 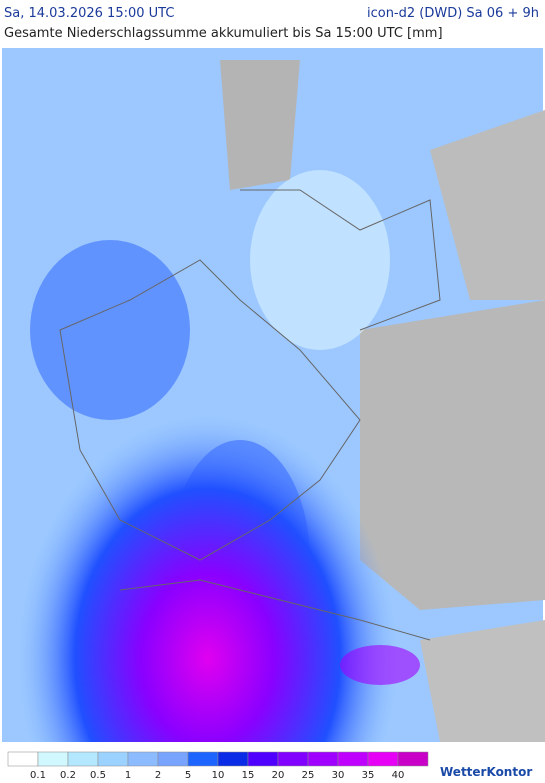 What do you see at coordinates (452, 13) in the screenshot?
I see `model-run: icon-d2 (DWD) Sa 06 + 9h` at bounding box center [452, 13].